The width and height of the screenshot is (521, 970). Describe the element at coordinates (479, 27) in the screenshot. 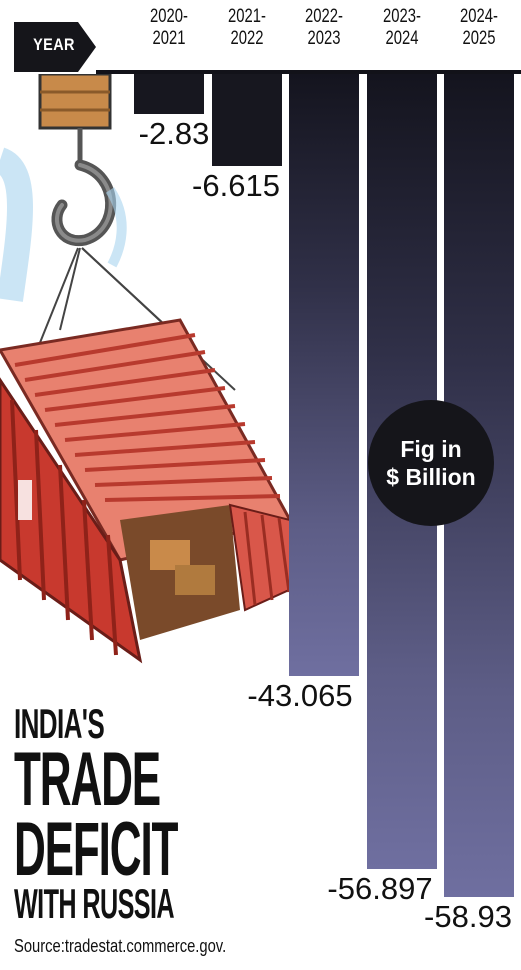

I see `category-label-4: 2024- 2025` at that location.